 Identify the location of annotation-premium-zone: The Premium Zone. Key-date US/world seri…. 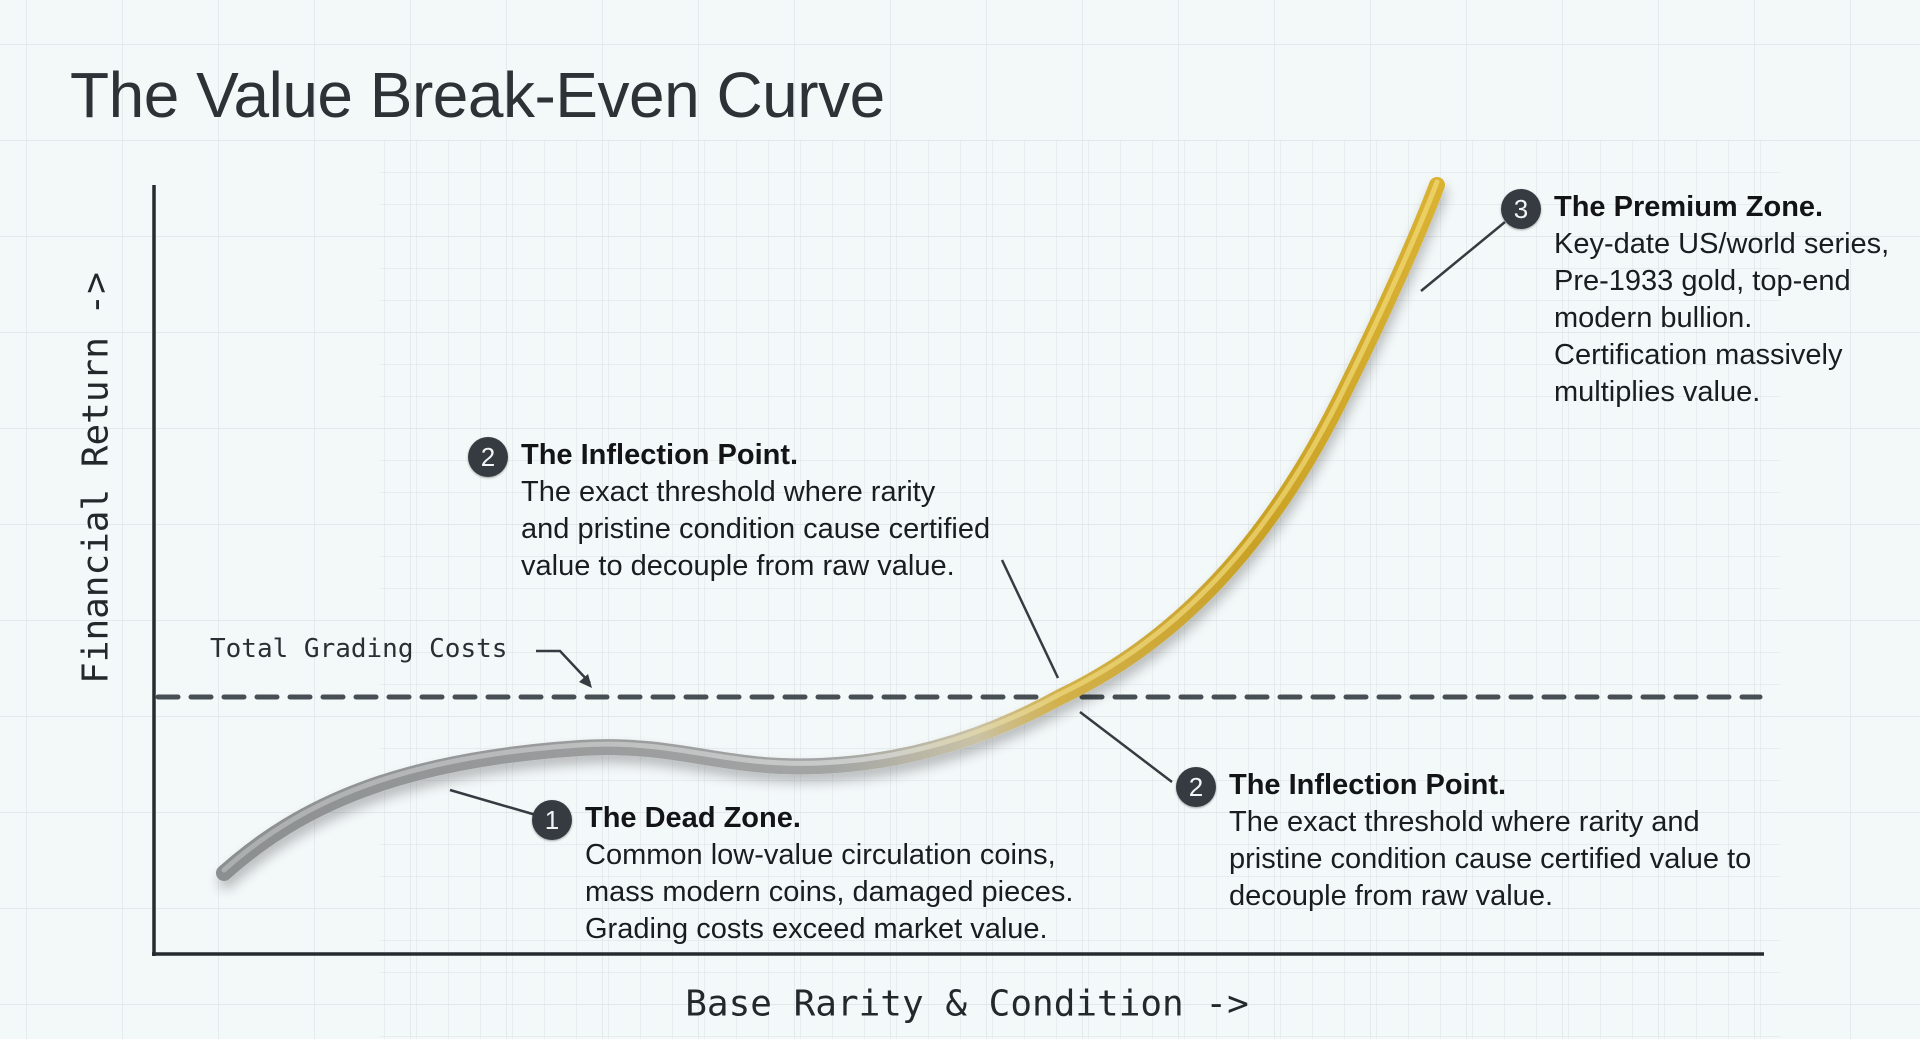
(1721, 300).